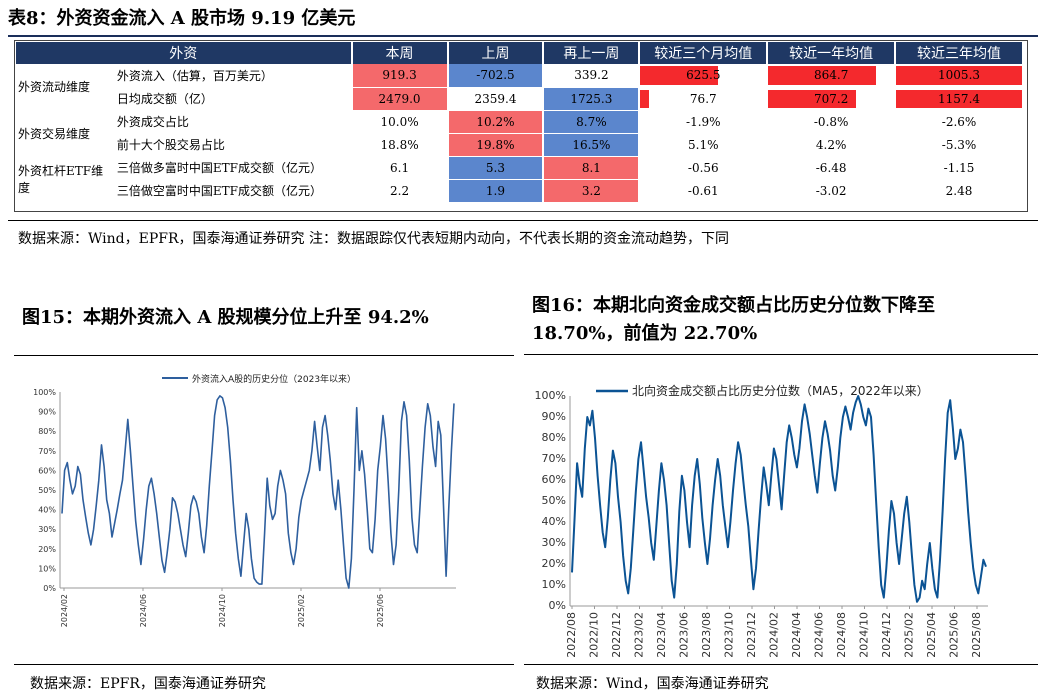  What do you see at coordinates (704, 53) in the screenshot?
I see `header-cell: 较近三个月均值` at bounding box center [704, 53].